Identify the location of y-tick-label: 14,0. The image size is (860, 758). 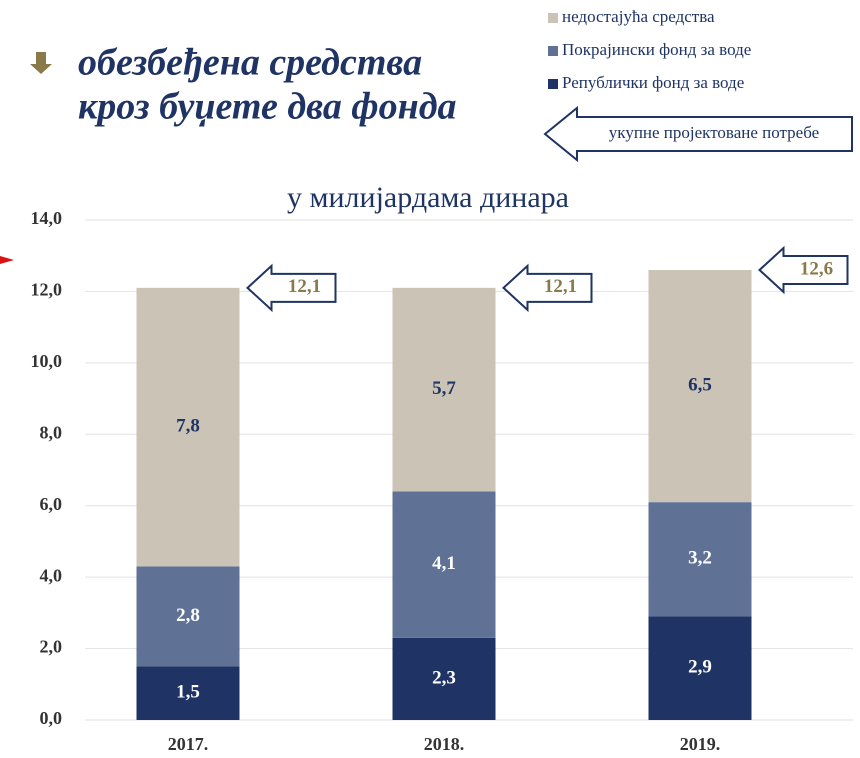
(47, 218).